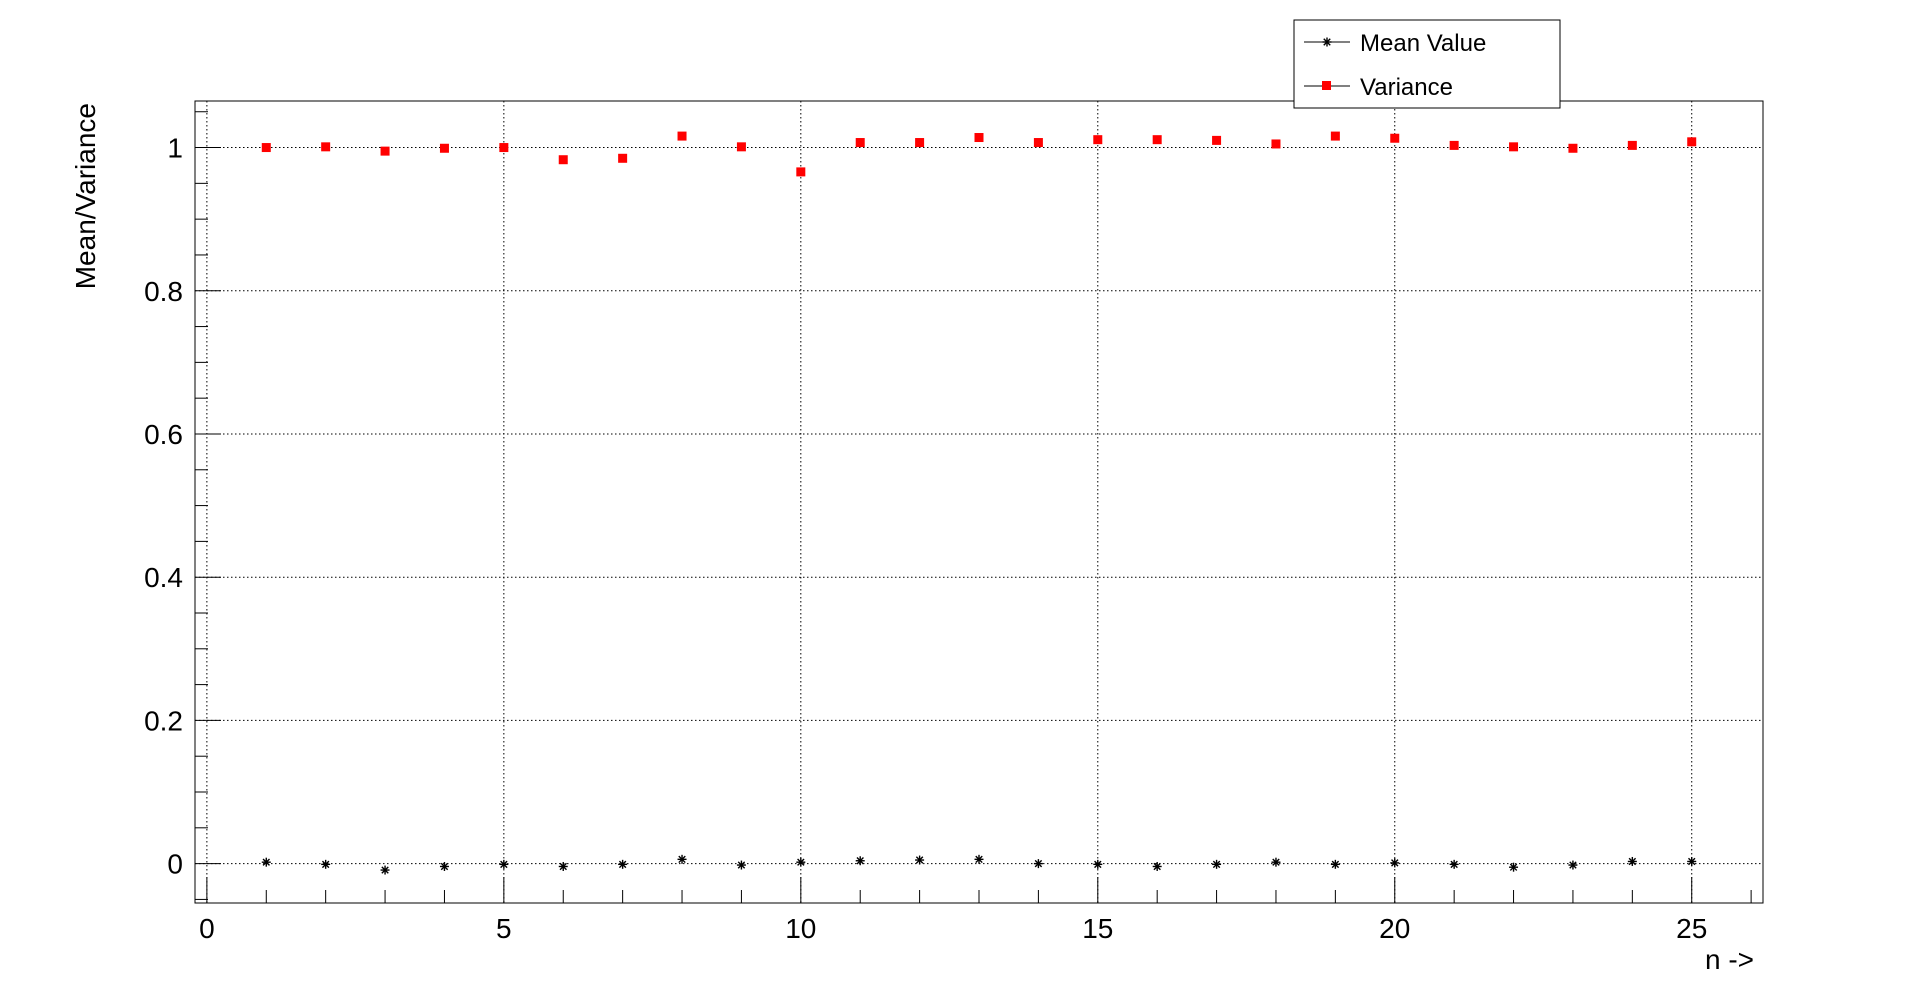 This screenshot has height=990, width=1918. I want to click on x-tick-label: 10, so click(800, 928).